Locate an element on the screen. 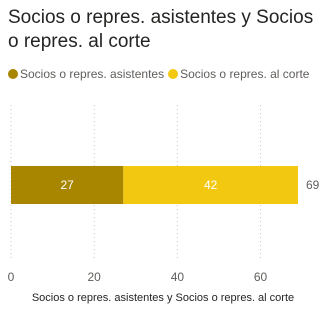 The image size is (326, 328). x-tick-label: 0 is located at coordinates (11, 277).